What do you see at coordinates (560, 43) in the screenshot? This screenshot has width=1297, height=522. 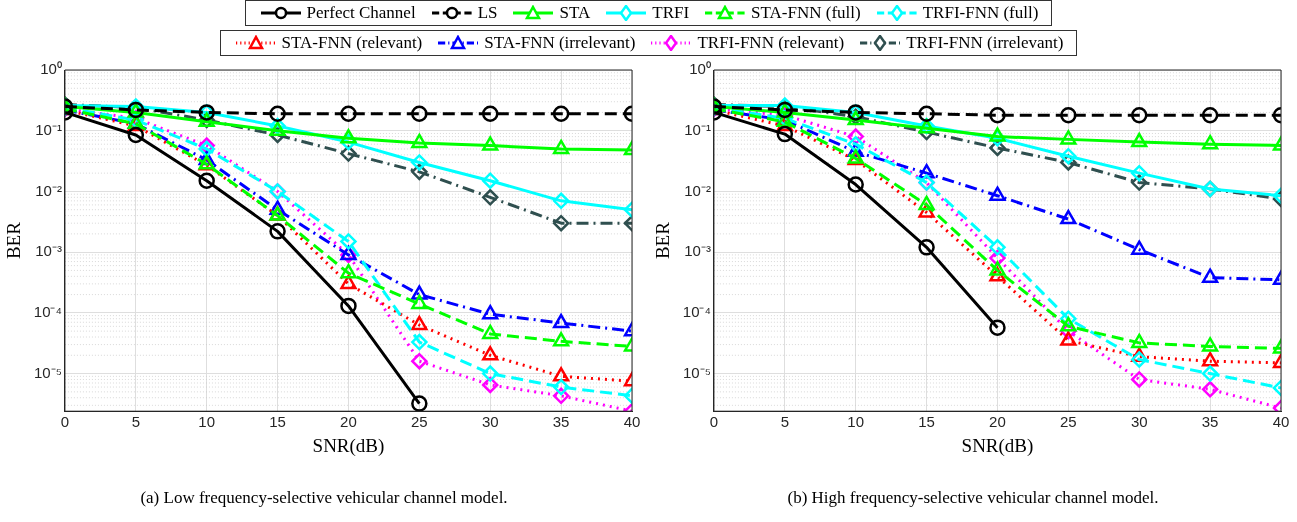 I see `legend-label: STA-FNN (irrelevant)` at bounding box center [560, 43].